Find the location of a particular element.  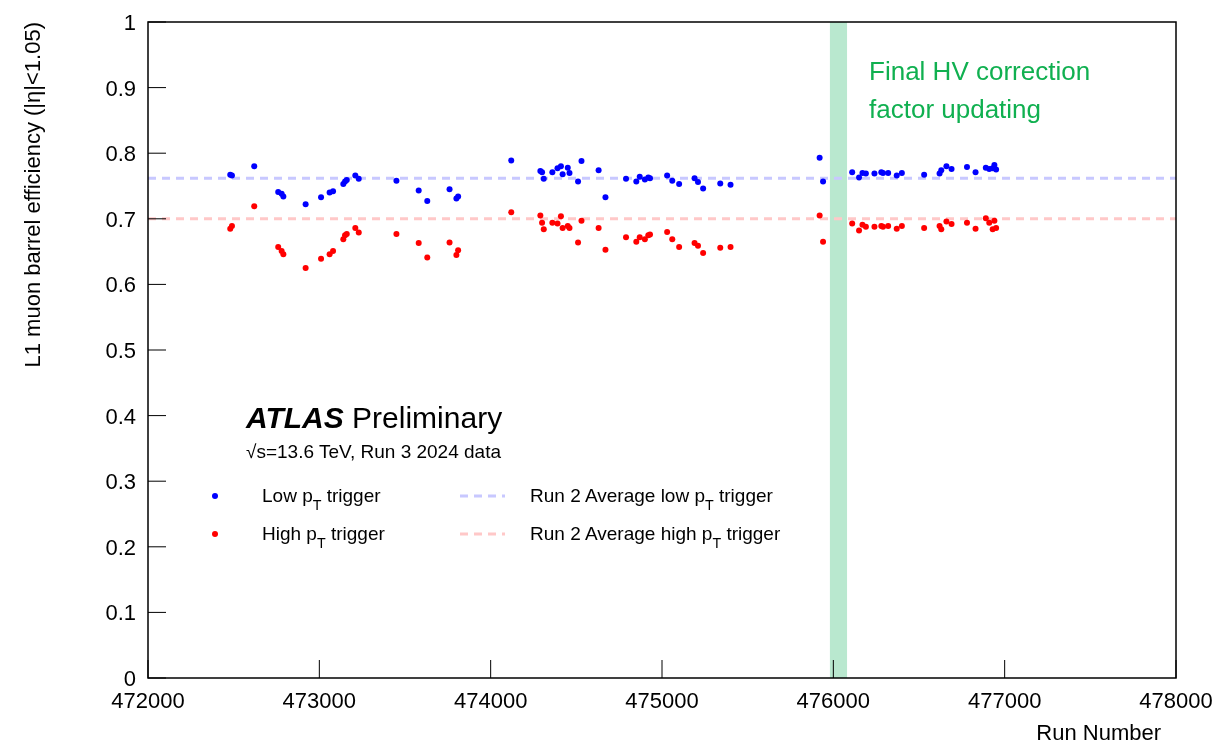

x-axis-title: Run Number is located at coordinates (1098, 732).